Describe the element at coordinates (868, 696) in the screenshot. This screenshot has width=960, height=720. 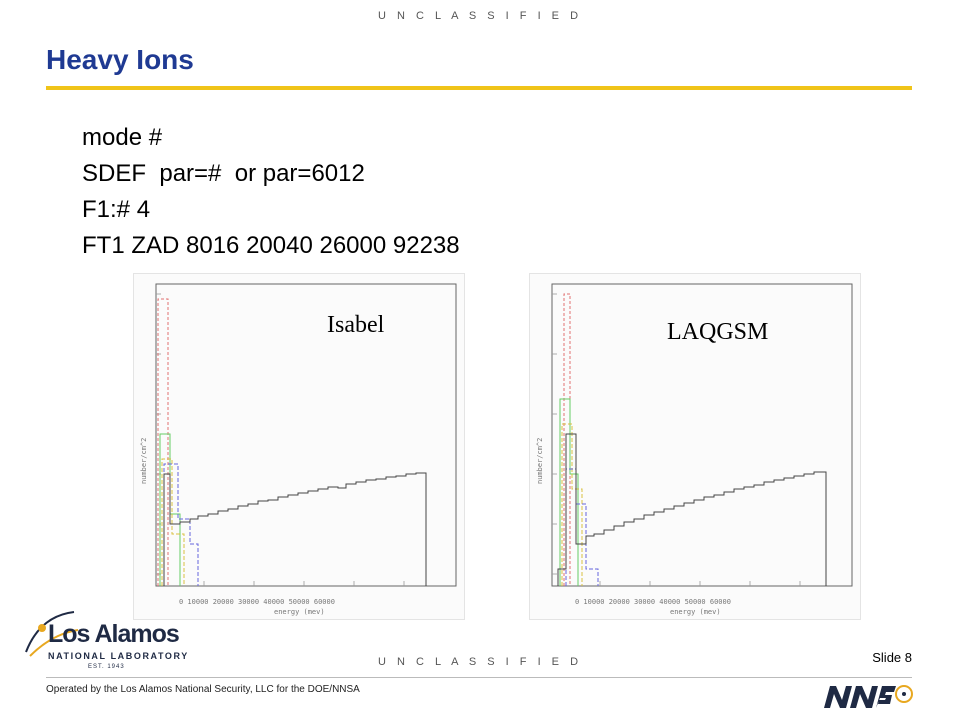
I see `nnsa-logo-icon` at that location.